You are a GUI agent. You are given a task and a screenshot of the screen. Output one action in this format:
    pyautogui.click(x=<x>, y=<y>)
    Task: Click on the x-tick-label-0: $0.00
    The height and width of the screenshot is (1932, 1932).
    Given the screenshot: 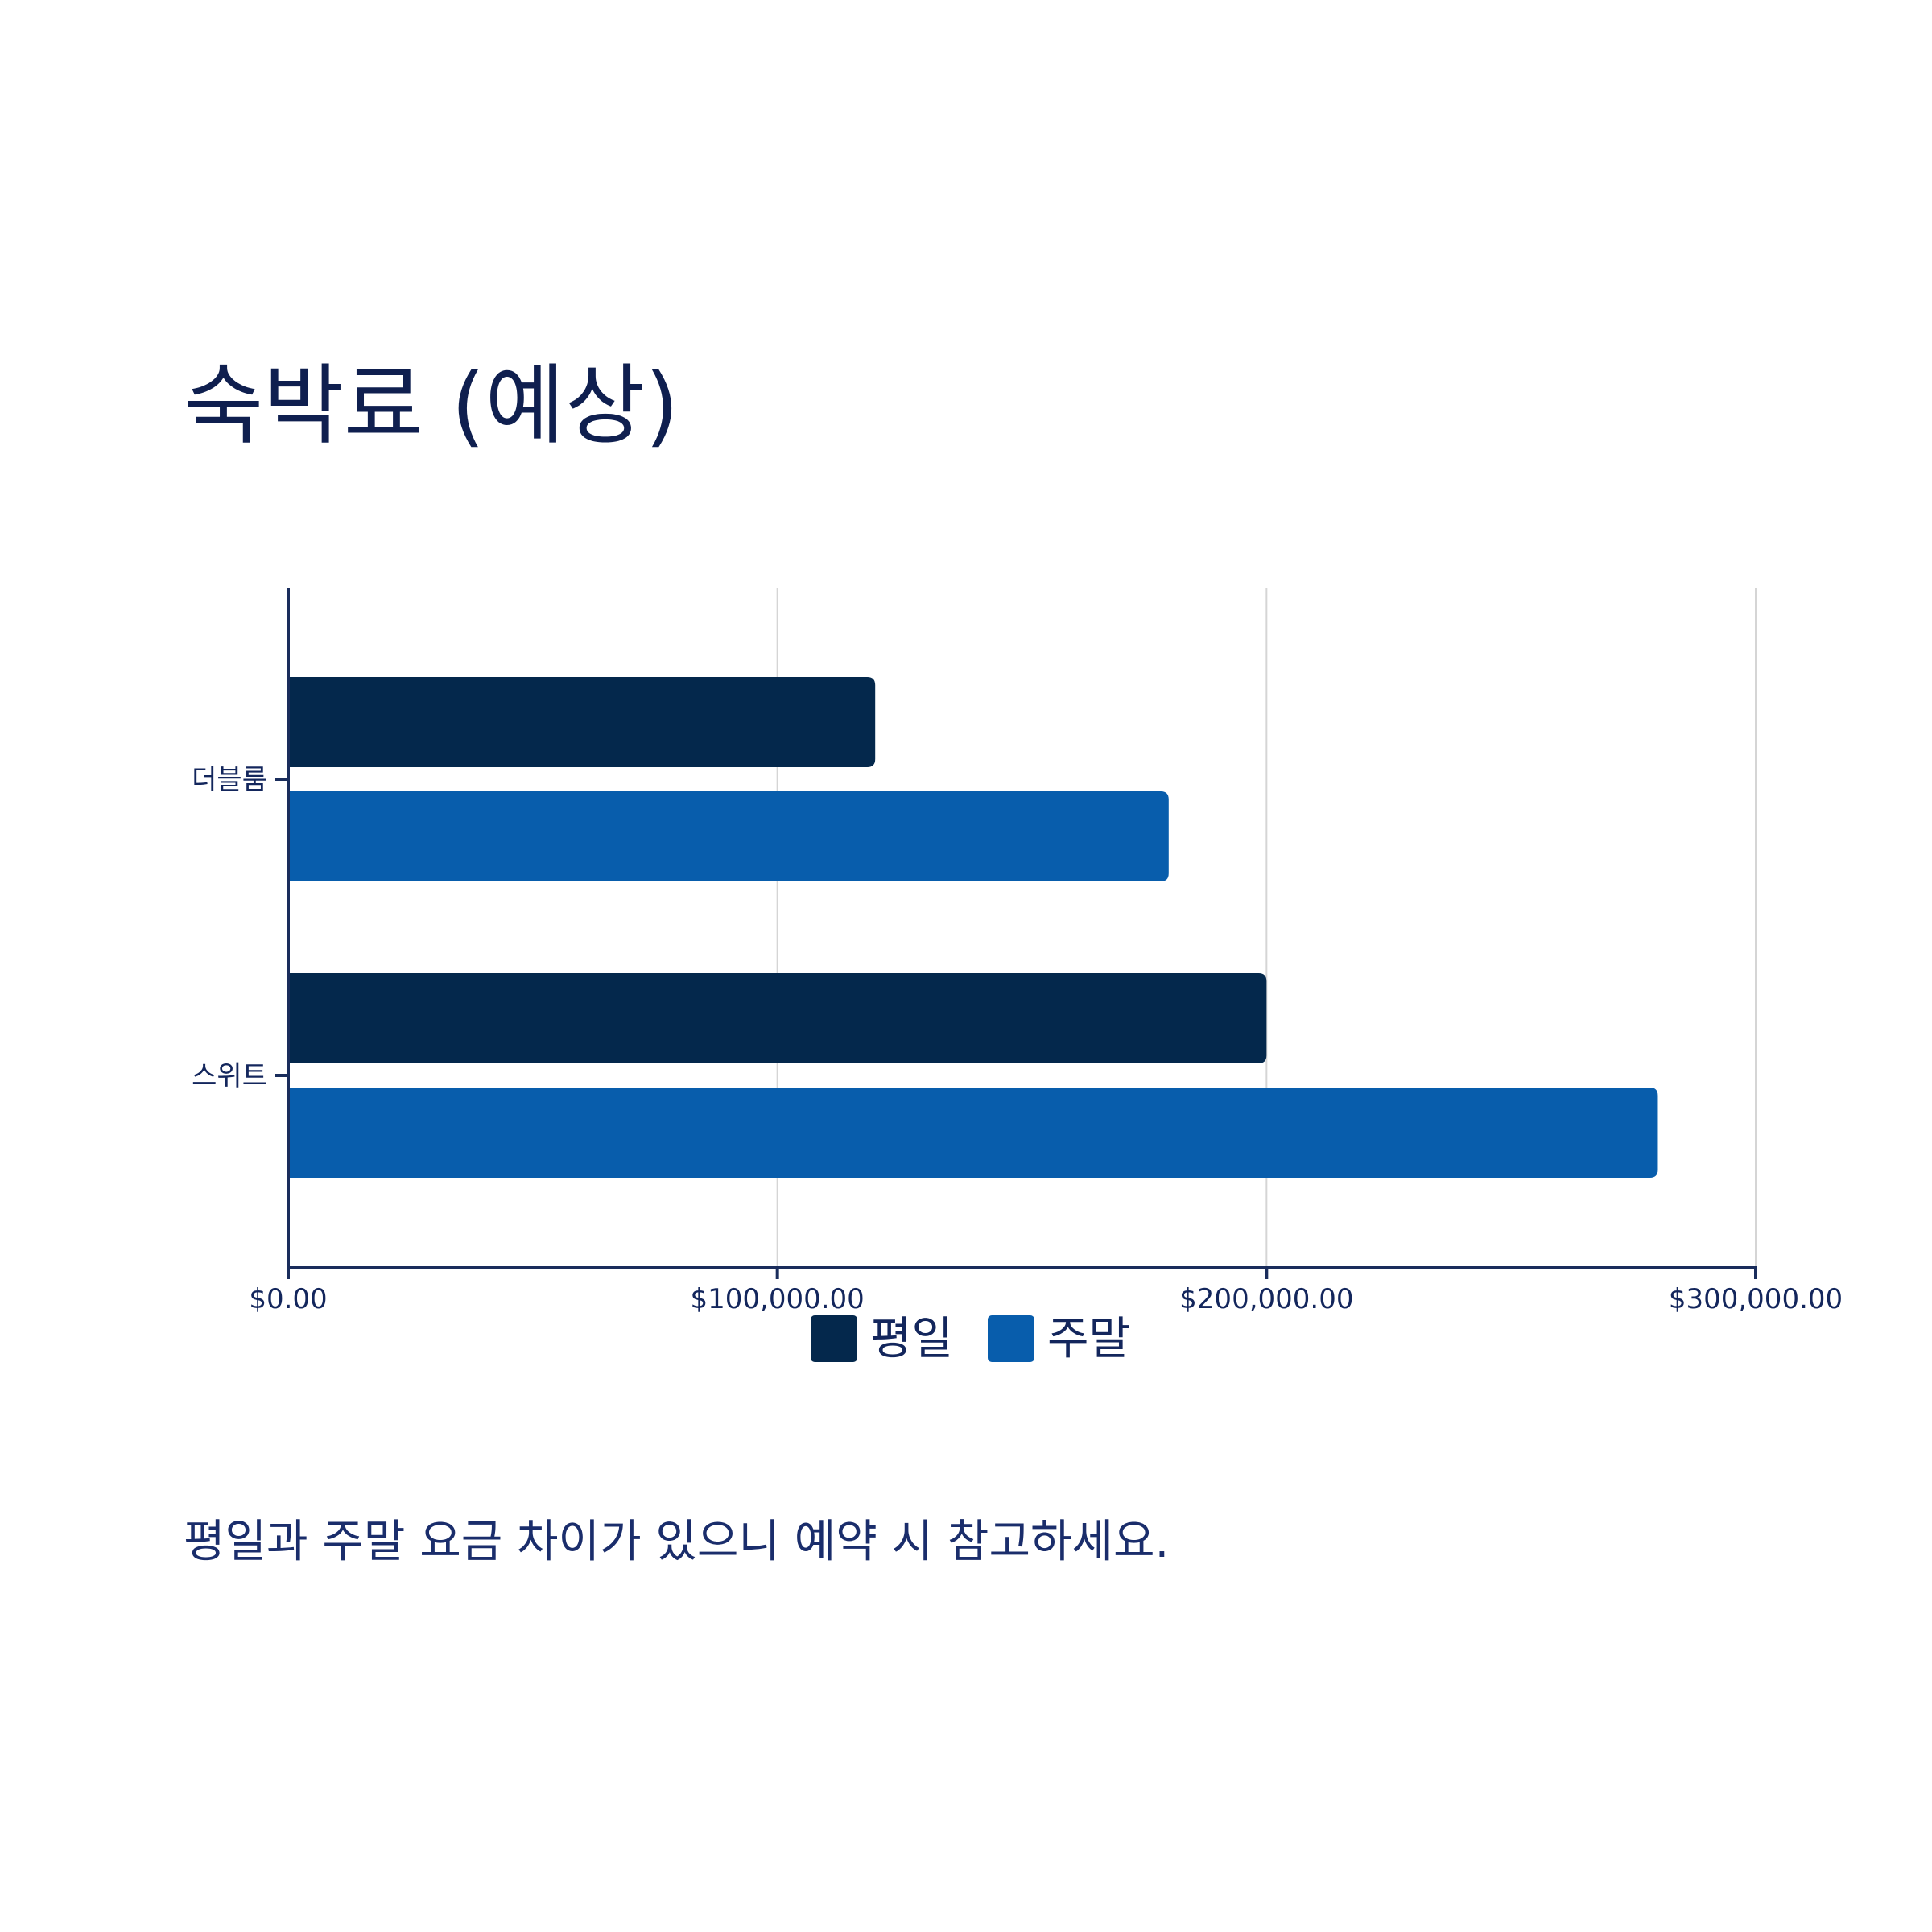 What is the action you would take?
    pyautogui.click(x=288, y=1299)
    